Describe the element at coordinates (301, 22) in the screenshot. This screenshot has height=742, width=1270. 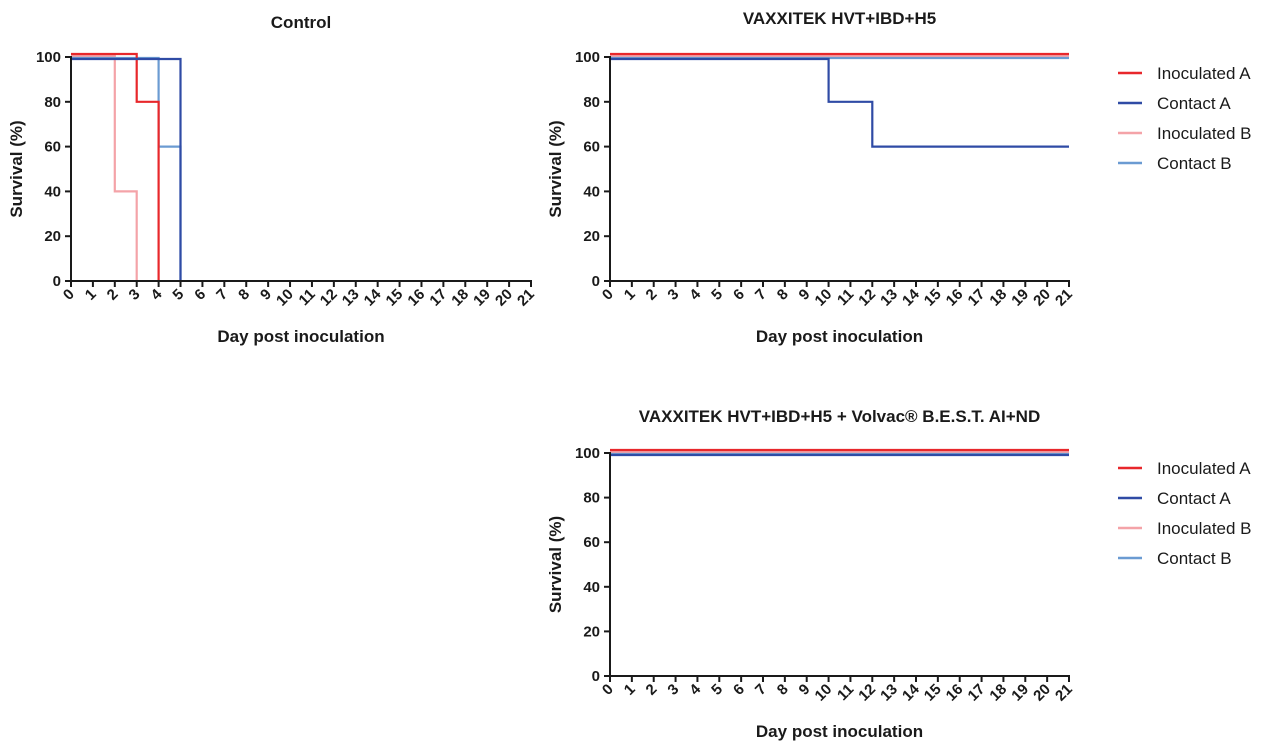
I see `chart-title: Control` at that location.